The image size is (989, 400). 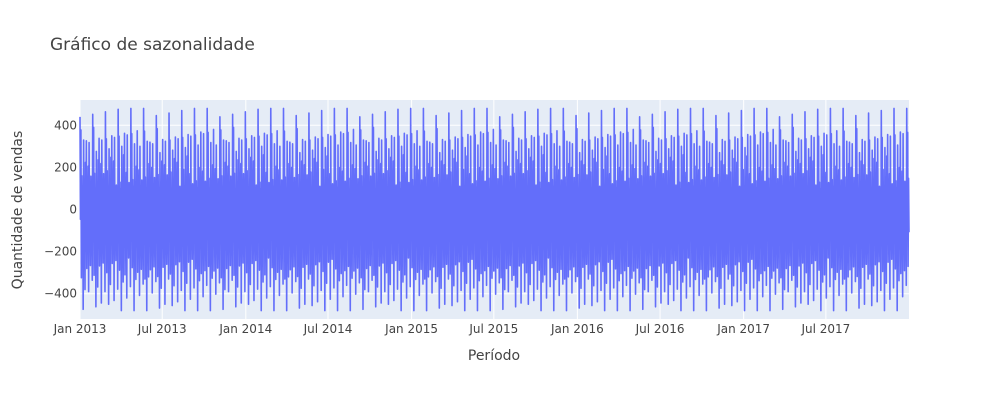 What do you see at coordinates (494, 356) in the screenshot?
I see `x-axis-title: Período` at bounding box center [494, 356].